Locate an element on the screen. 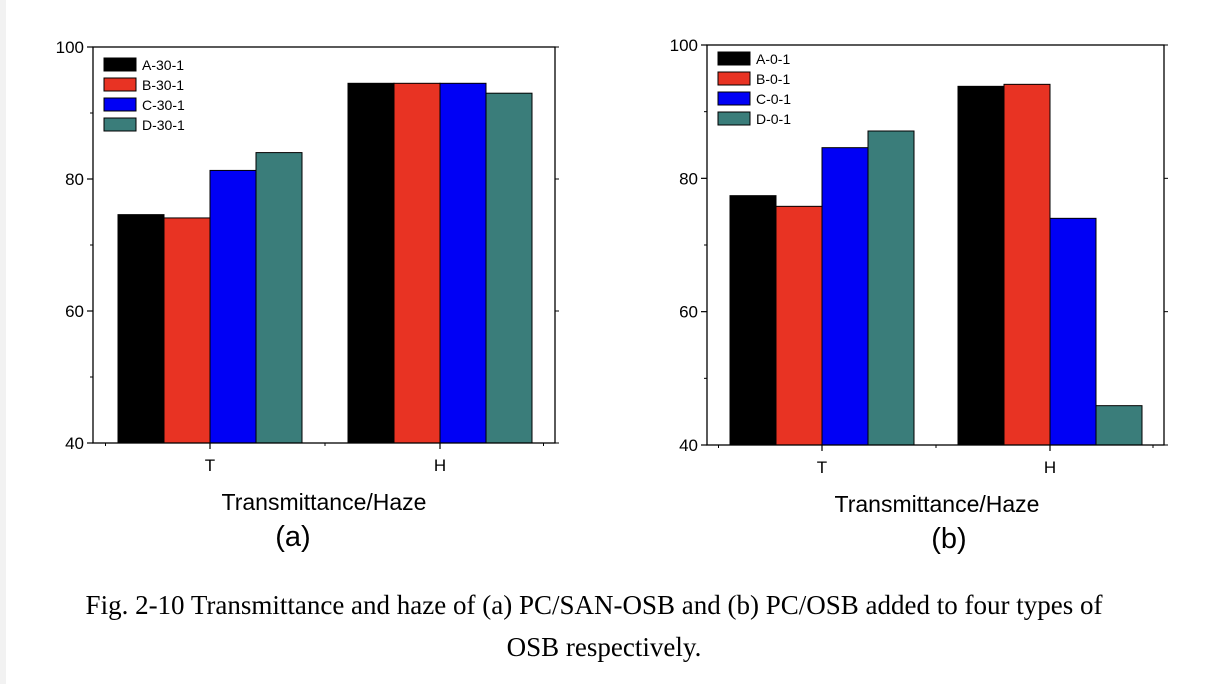  bar-D-30-1-H is located at coordinates (509, 268).